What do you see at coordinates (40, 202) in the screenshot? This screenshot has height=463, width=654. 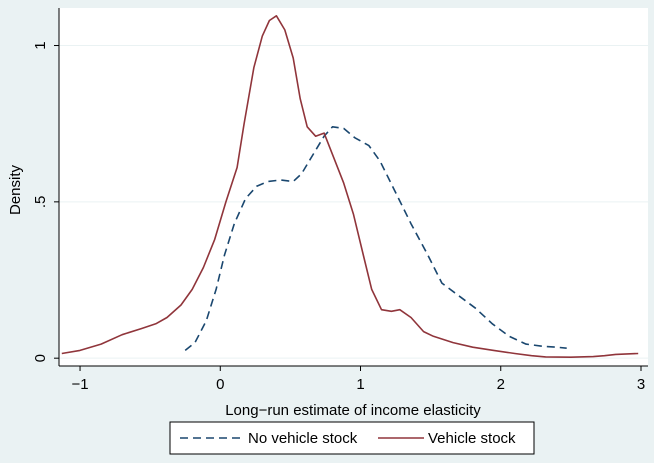 I see `y-tick-label: .5` at bounding box center [40, 202].